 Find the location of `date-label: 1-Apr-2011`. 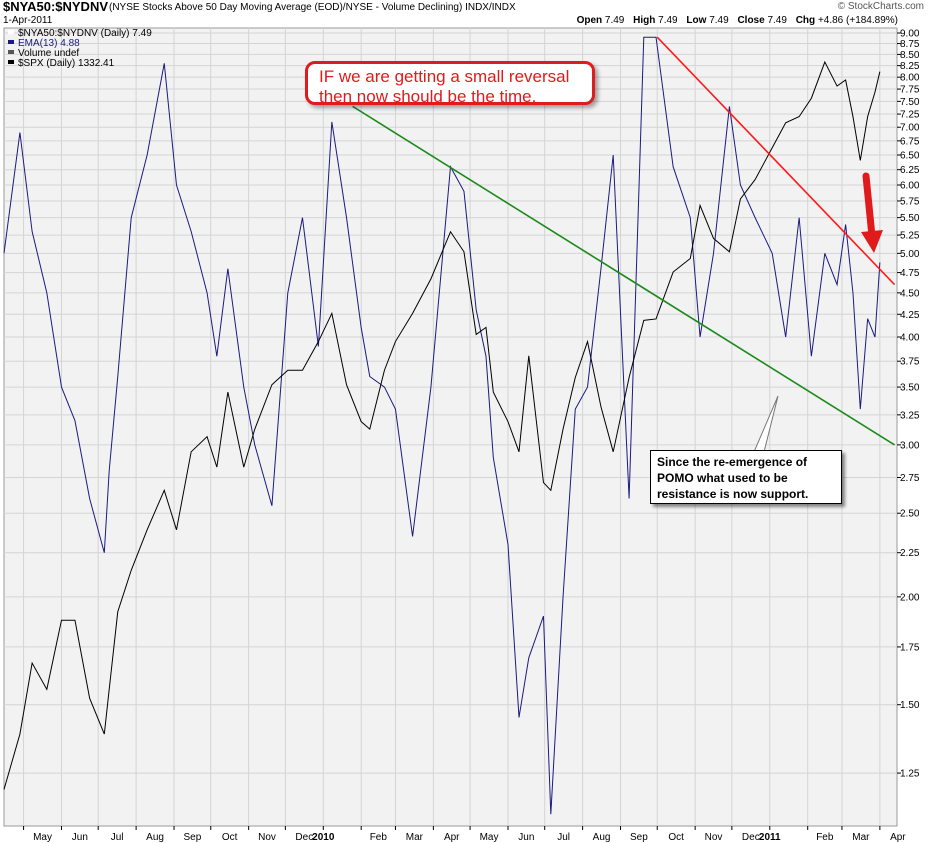

date-label: 1-Apr-2011 is located at coordinates (28, 20).